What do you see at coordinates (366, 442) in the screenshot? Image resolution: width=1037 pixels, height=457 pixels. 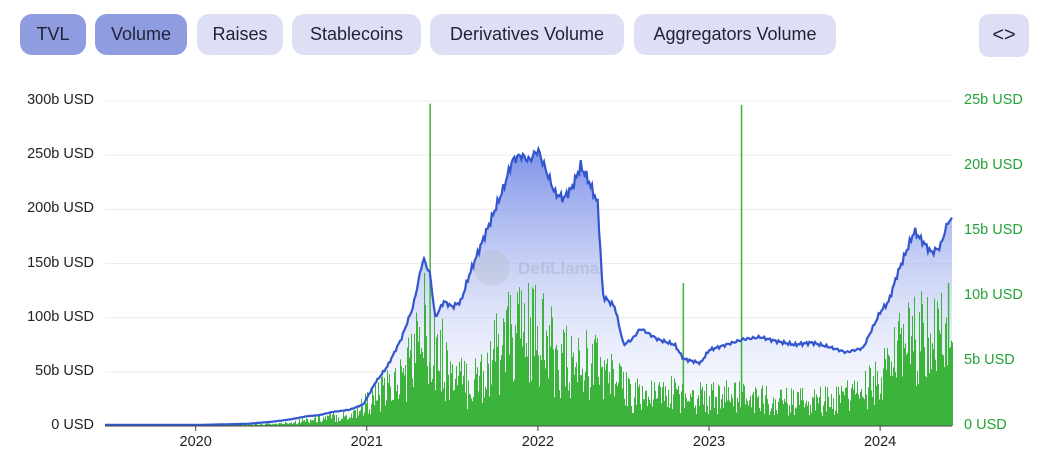 I see `x-tick-label: 2021` at bounding box center [366, 442].